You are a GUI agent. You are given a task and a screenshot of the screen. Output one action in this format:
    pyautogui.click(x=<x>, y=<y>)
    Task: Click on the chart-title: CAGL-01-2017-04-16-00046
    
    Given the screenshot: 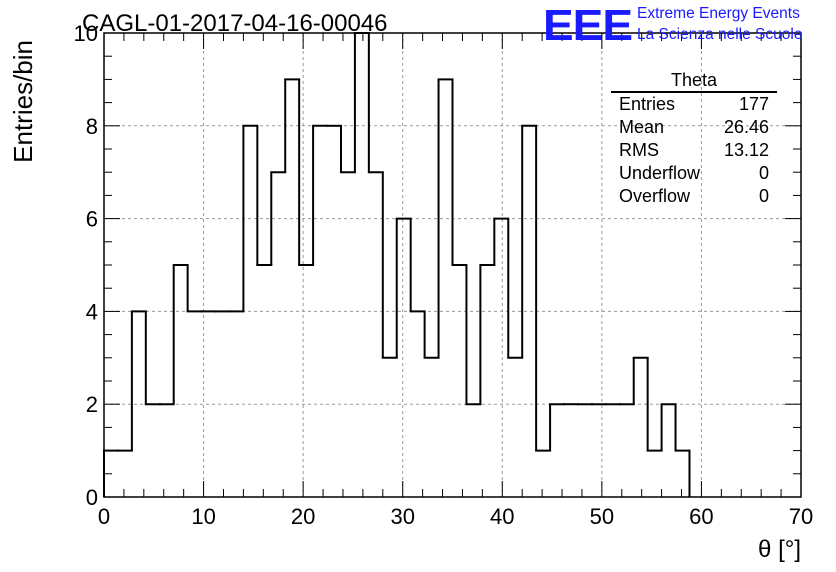 What is the action you would take?
    pyautogui.click(x=235, y=23)
    